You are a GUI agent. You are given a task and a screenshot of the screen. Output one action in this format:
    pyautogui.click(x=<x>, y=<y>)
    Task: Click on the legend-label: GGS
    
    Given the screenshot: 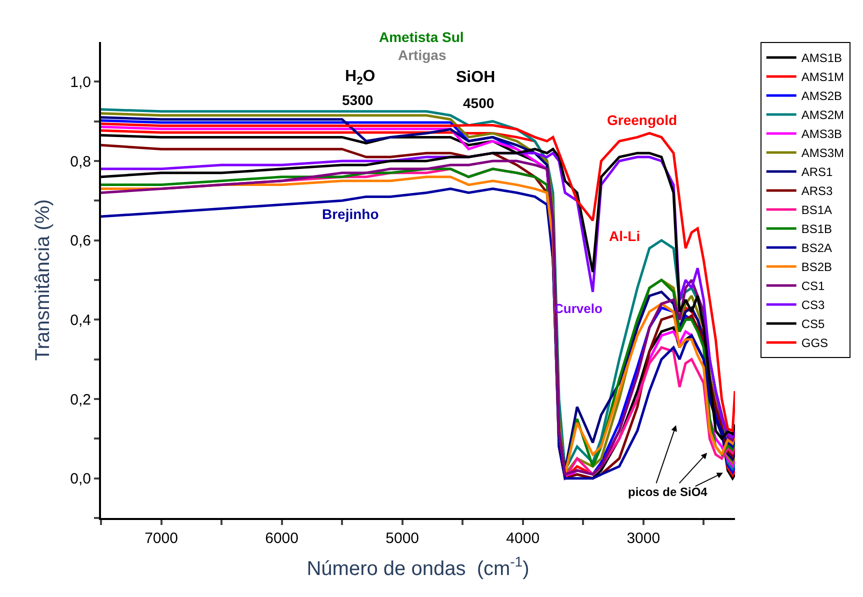 What is the action you would take?
    pyautogui.click(x=814, y=343)
    